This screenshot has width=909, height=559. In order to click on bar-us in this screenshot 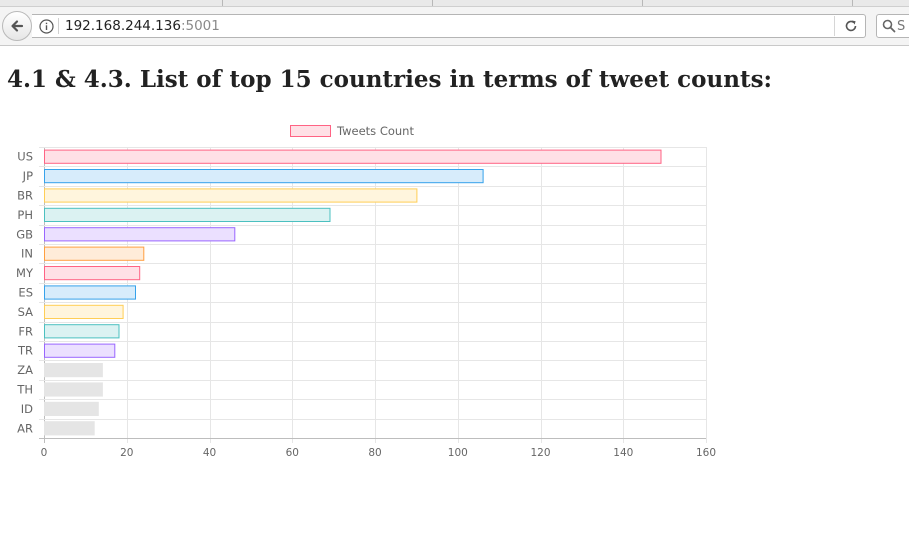, I will do `click(353, 156)`.